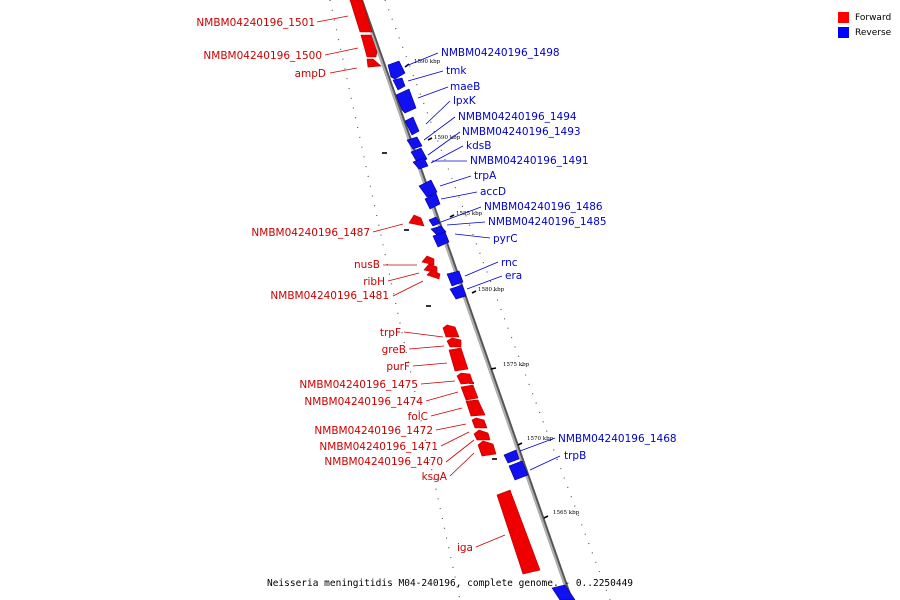  Describe the element at coordinates (500, 53) in the screenshot. I see `gene-label: NMBM04240196_1498` at that location.